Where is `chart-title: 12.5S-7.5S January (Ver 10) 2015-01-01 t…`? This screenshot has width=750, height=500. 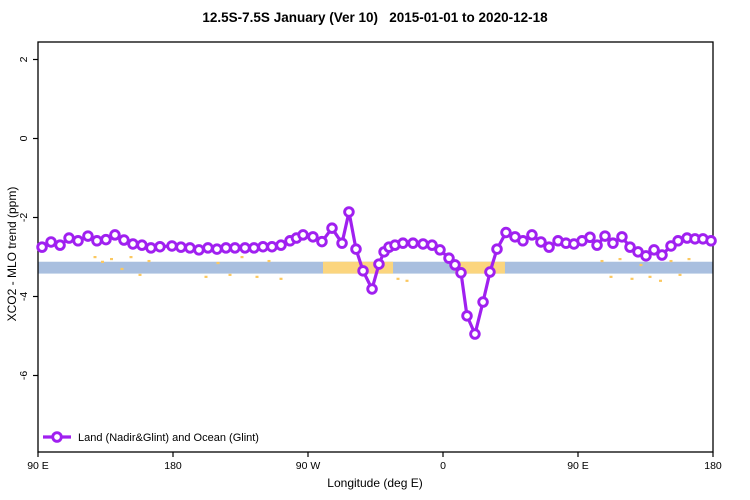
chart-title: 12.5S-7.5S January (Ver 10) 2015-01-01 t… is located at coordinates (375, 17).